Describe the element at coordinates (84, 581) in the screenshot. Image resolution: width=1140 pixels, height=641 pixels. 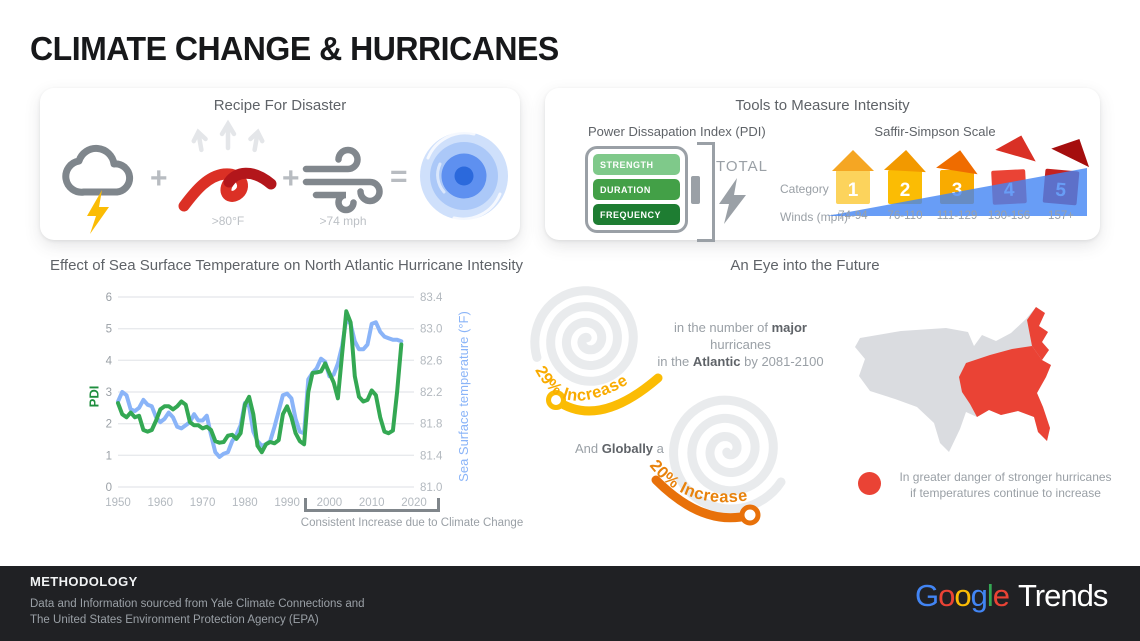
I see `methodology-title: METHODOLOGY` at that location.